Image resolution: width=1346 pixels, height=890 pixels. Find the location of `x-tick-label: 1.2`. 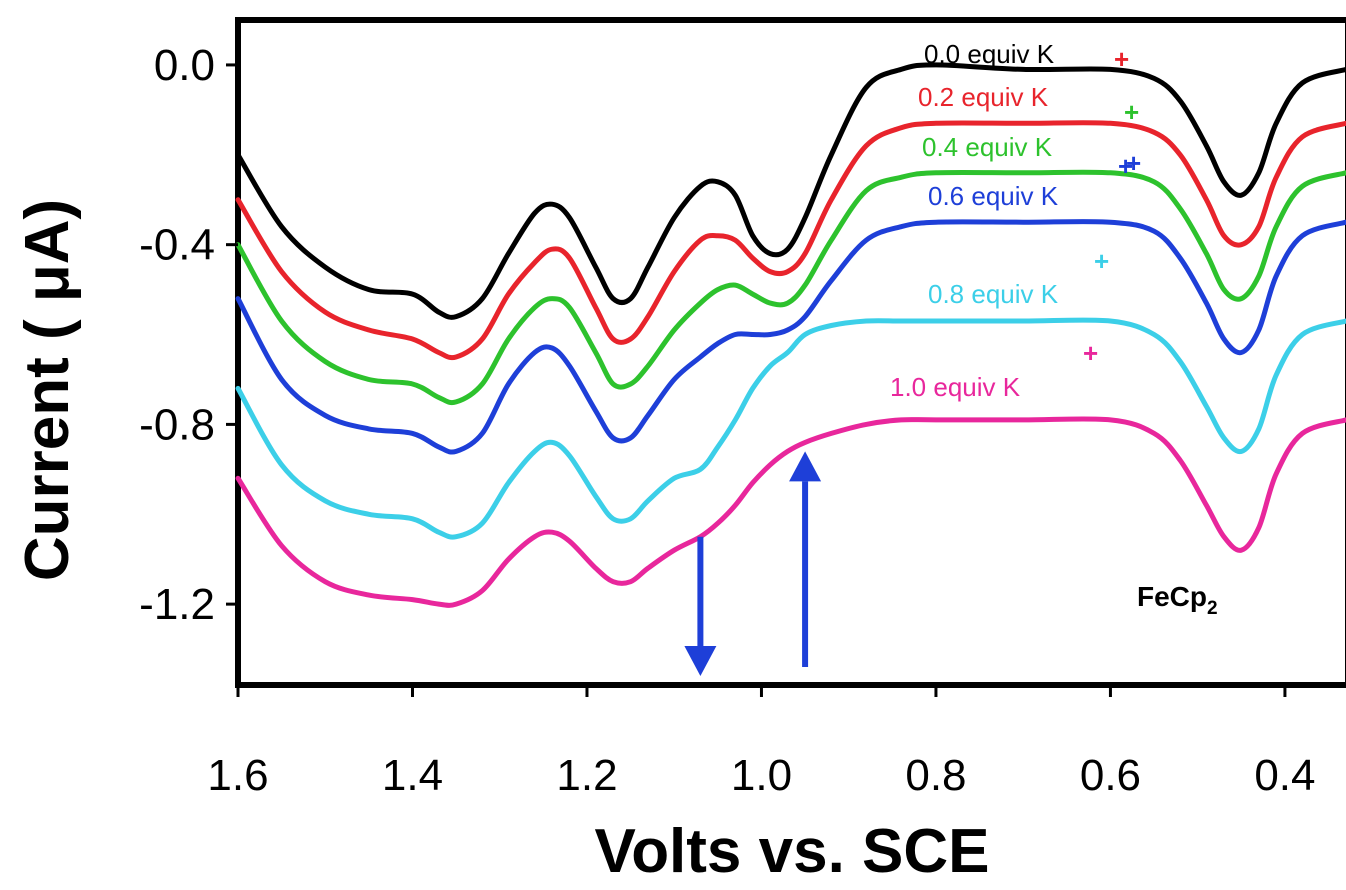

x-tick-label: 1.2 is located at coordinates (586, 775).